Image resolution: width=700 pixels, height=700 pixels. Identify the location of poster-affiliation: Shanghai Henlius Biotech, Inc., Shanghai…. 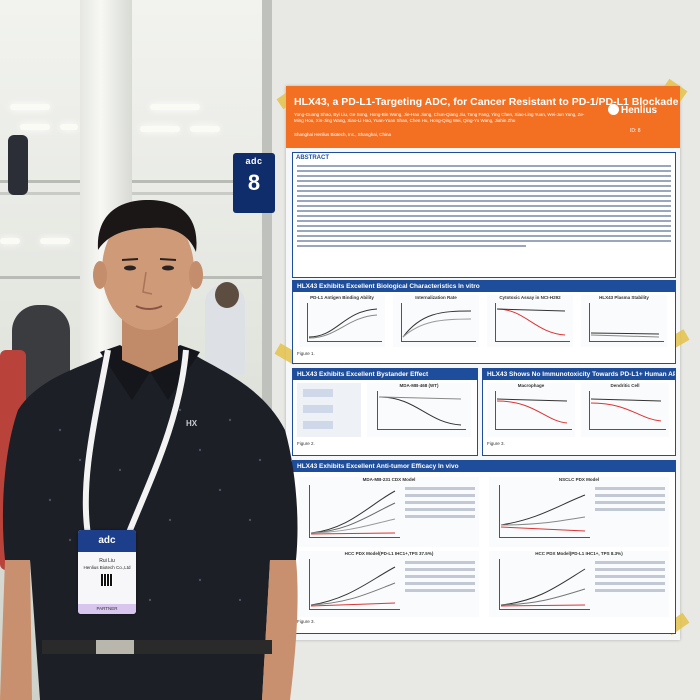
(343, 134).